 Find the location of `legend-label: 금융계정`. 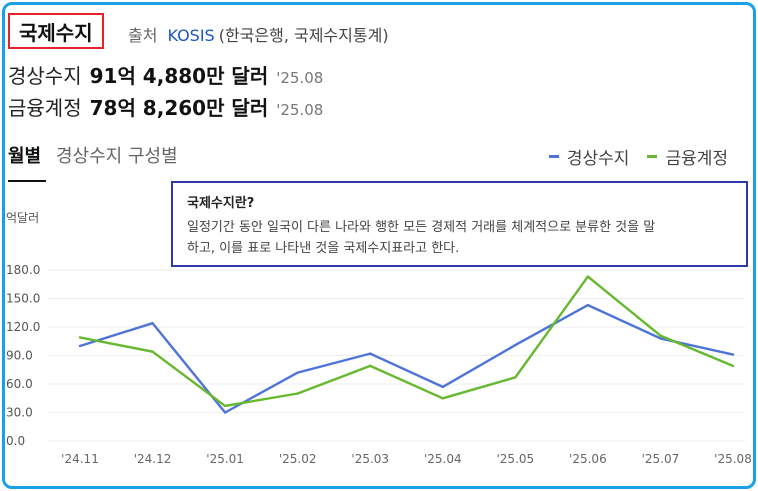

legend-label: 금융계정 is located at coordinates (696, 159).